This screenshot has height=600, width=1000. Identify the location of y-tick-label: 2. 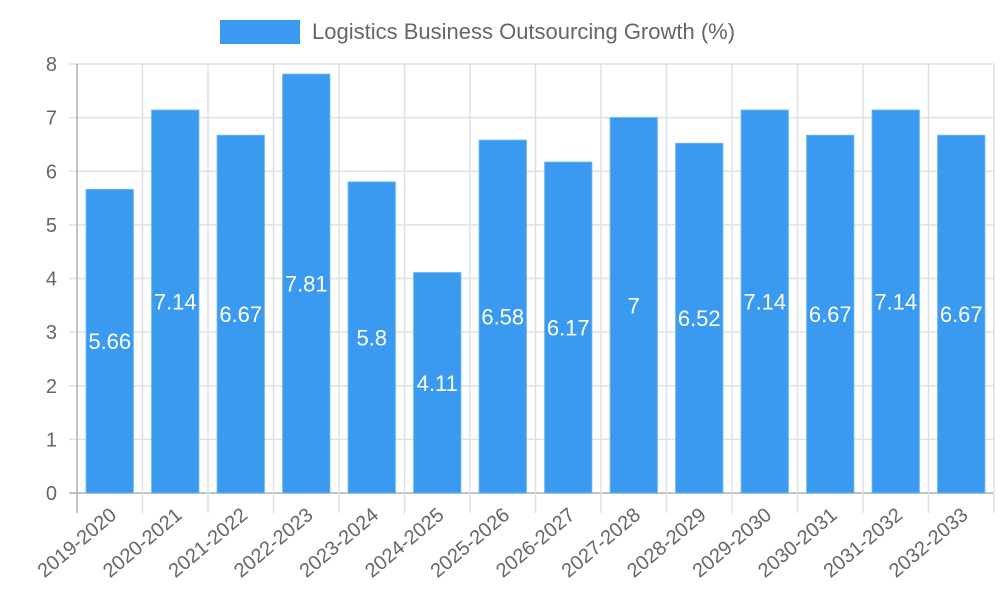
(51, 387).